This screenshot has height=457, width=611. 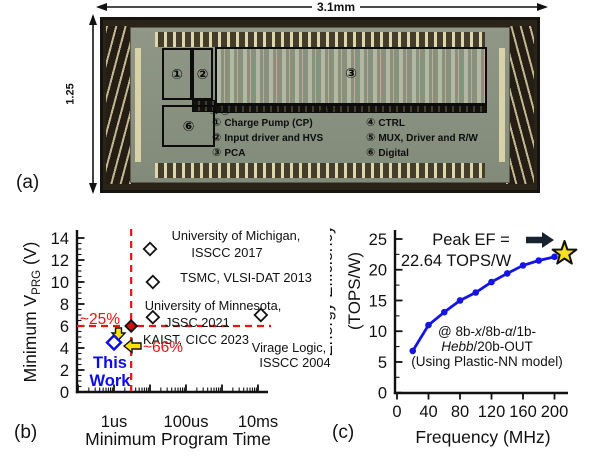 I want to click on point-label: ISSCC 2017, so click(x=226, y=252).